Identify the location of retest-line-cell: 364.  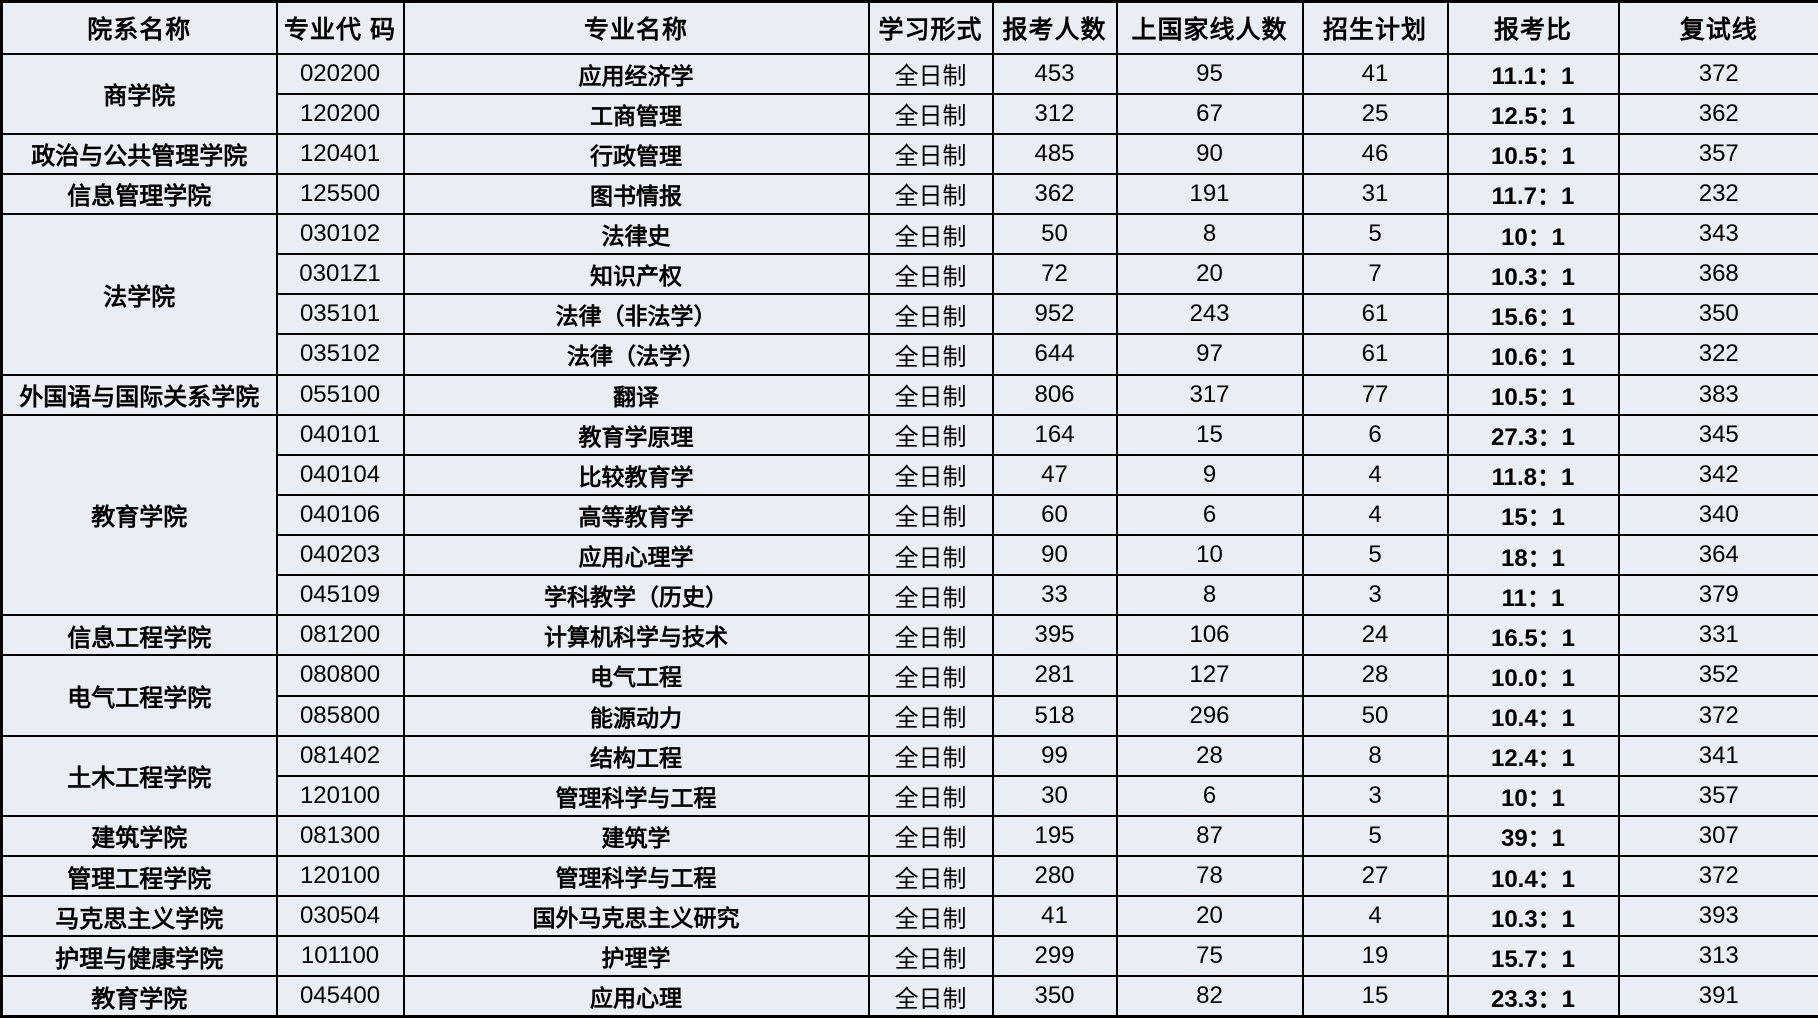
(1717, 555).